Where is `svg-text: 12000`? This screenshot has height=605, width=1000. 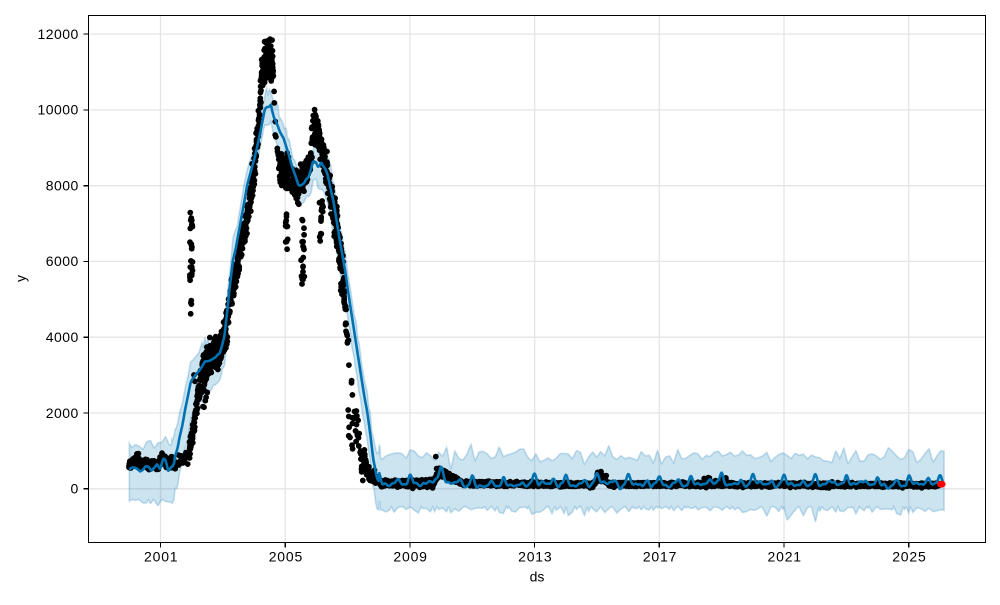 svg-text: 12000 is located at coordinates (58, 34).